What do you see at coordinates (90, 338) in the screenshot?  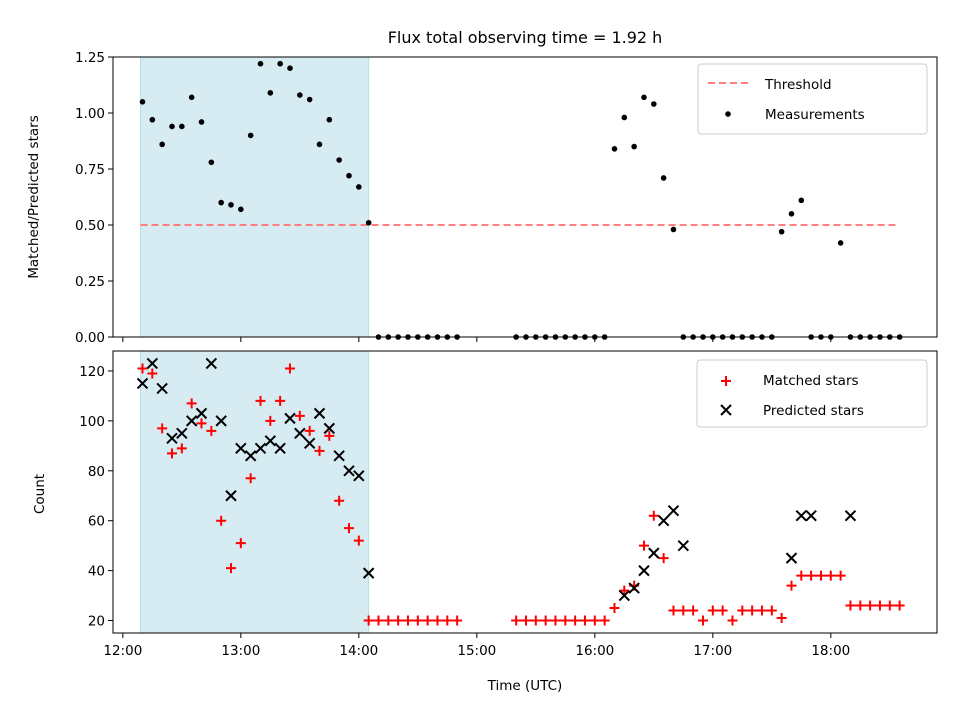 I see `y-tick-label: 0.00` at bounding box center [90, 338].